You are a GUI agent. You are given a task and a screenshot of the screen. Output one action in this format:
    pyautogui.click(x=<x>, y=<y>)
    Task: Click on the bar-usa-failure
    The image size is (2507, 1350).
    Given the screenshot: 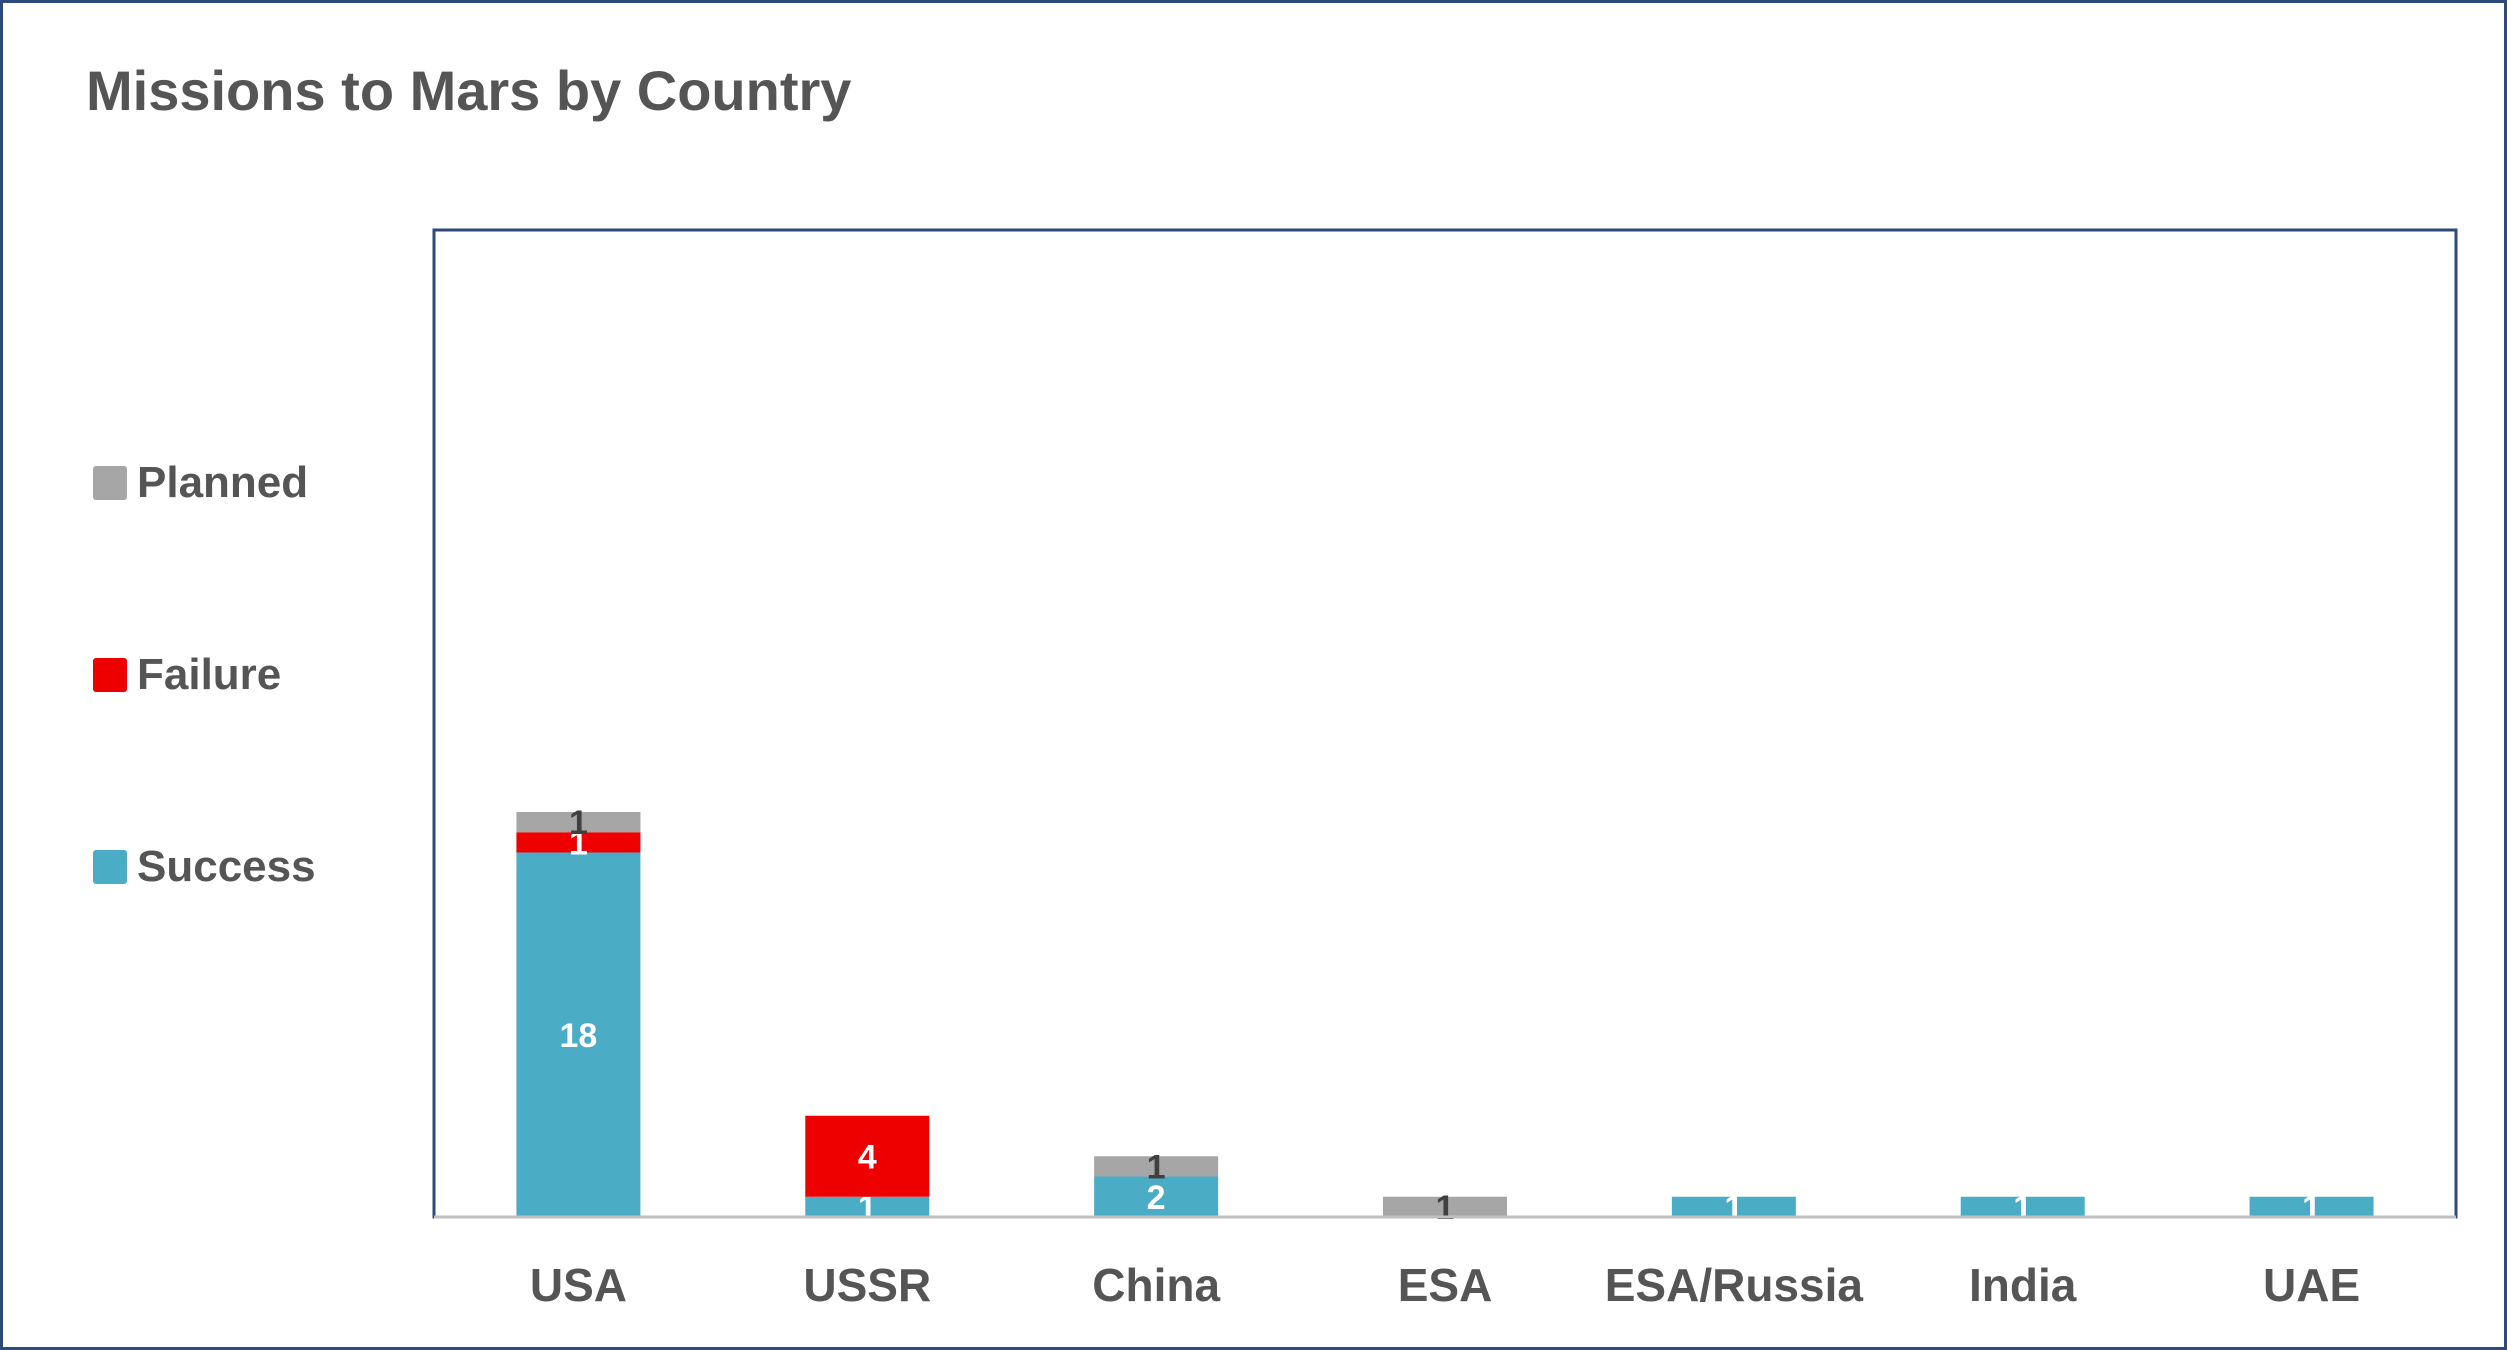 What is the action you would take?
    pyautogui.click(x=578, y=842)
    